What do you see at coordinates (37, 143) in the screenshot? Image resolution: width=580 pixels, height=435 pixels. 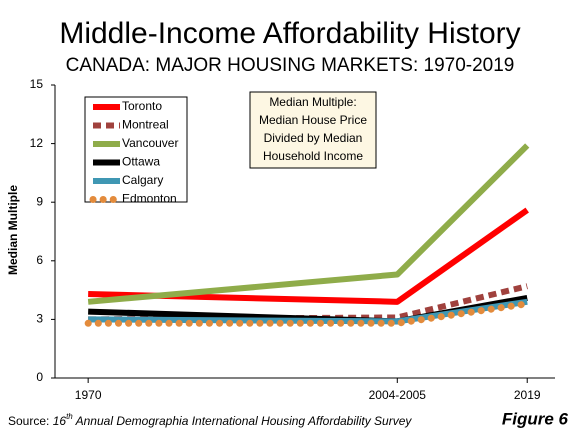 I see `y-tick-label: 12` at bounding box center [37, 143].